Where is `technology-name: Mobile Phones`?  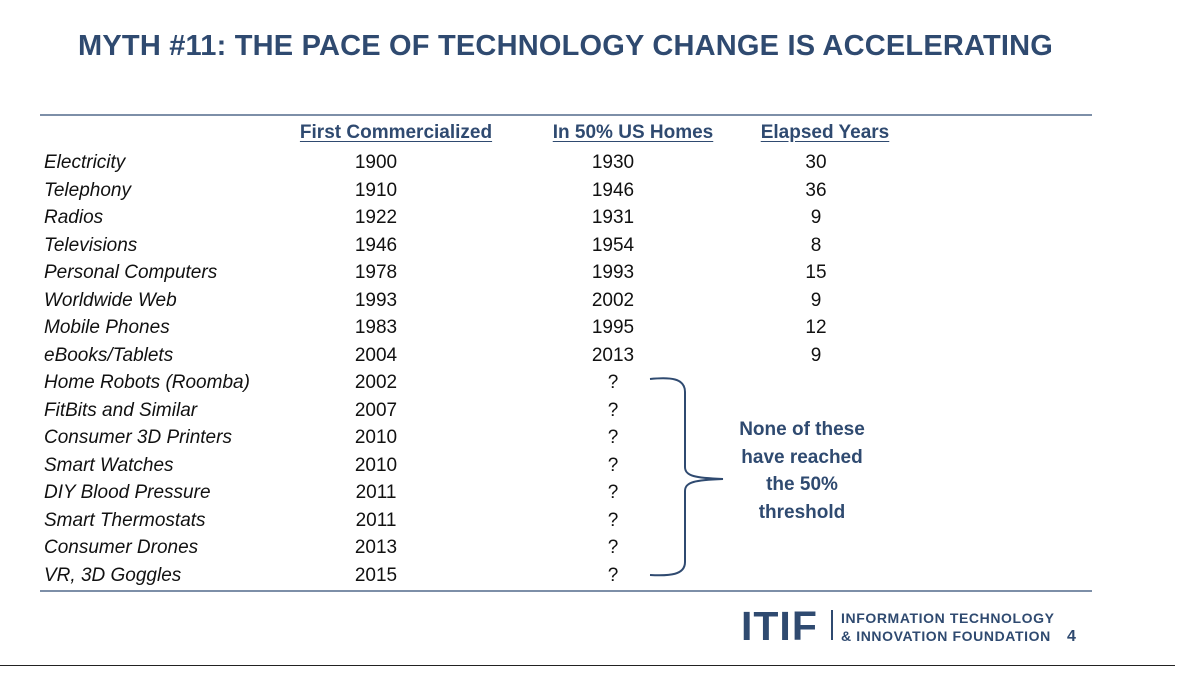 technology-name: Mobile Phones is located at coordinates (107, 327).